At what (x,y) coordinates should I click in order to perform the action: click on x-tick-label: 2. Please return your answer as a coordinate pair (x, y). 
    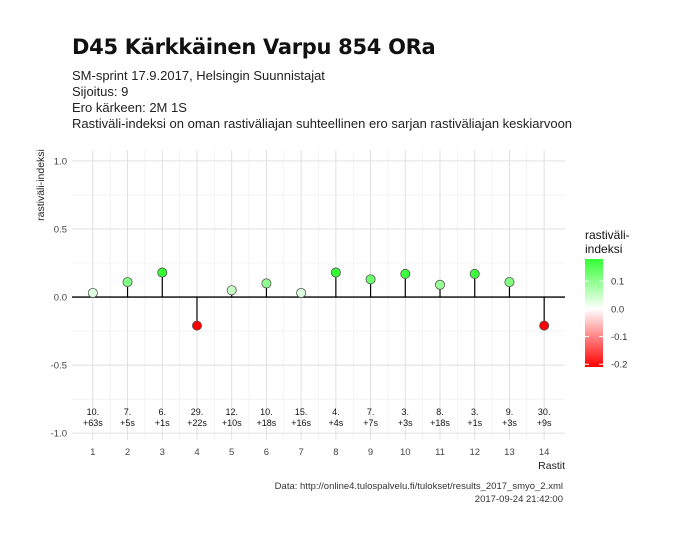
    Looking at the image, I should click on (127, 452).